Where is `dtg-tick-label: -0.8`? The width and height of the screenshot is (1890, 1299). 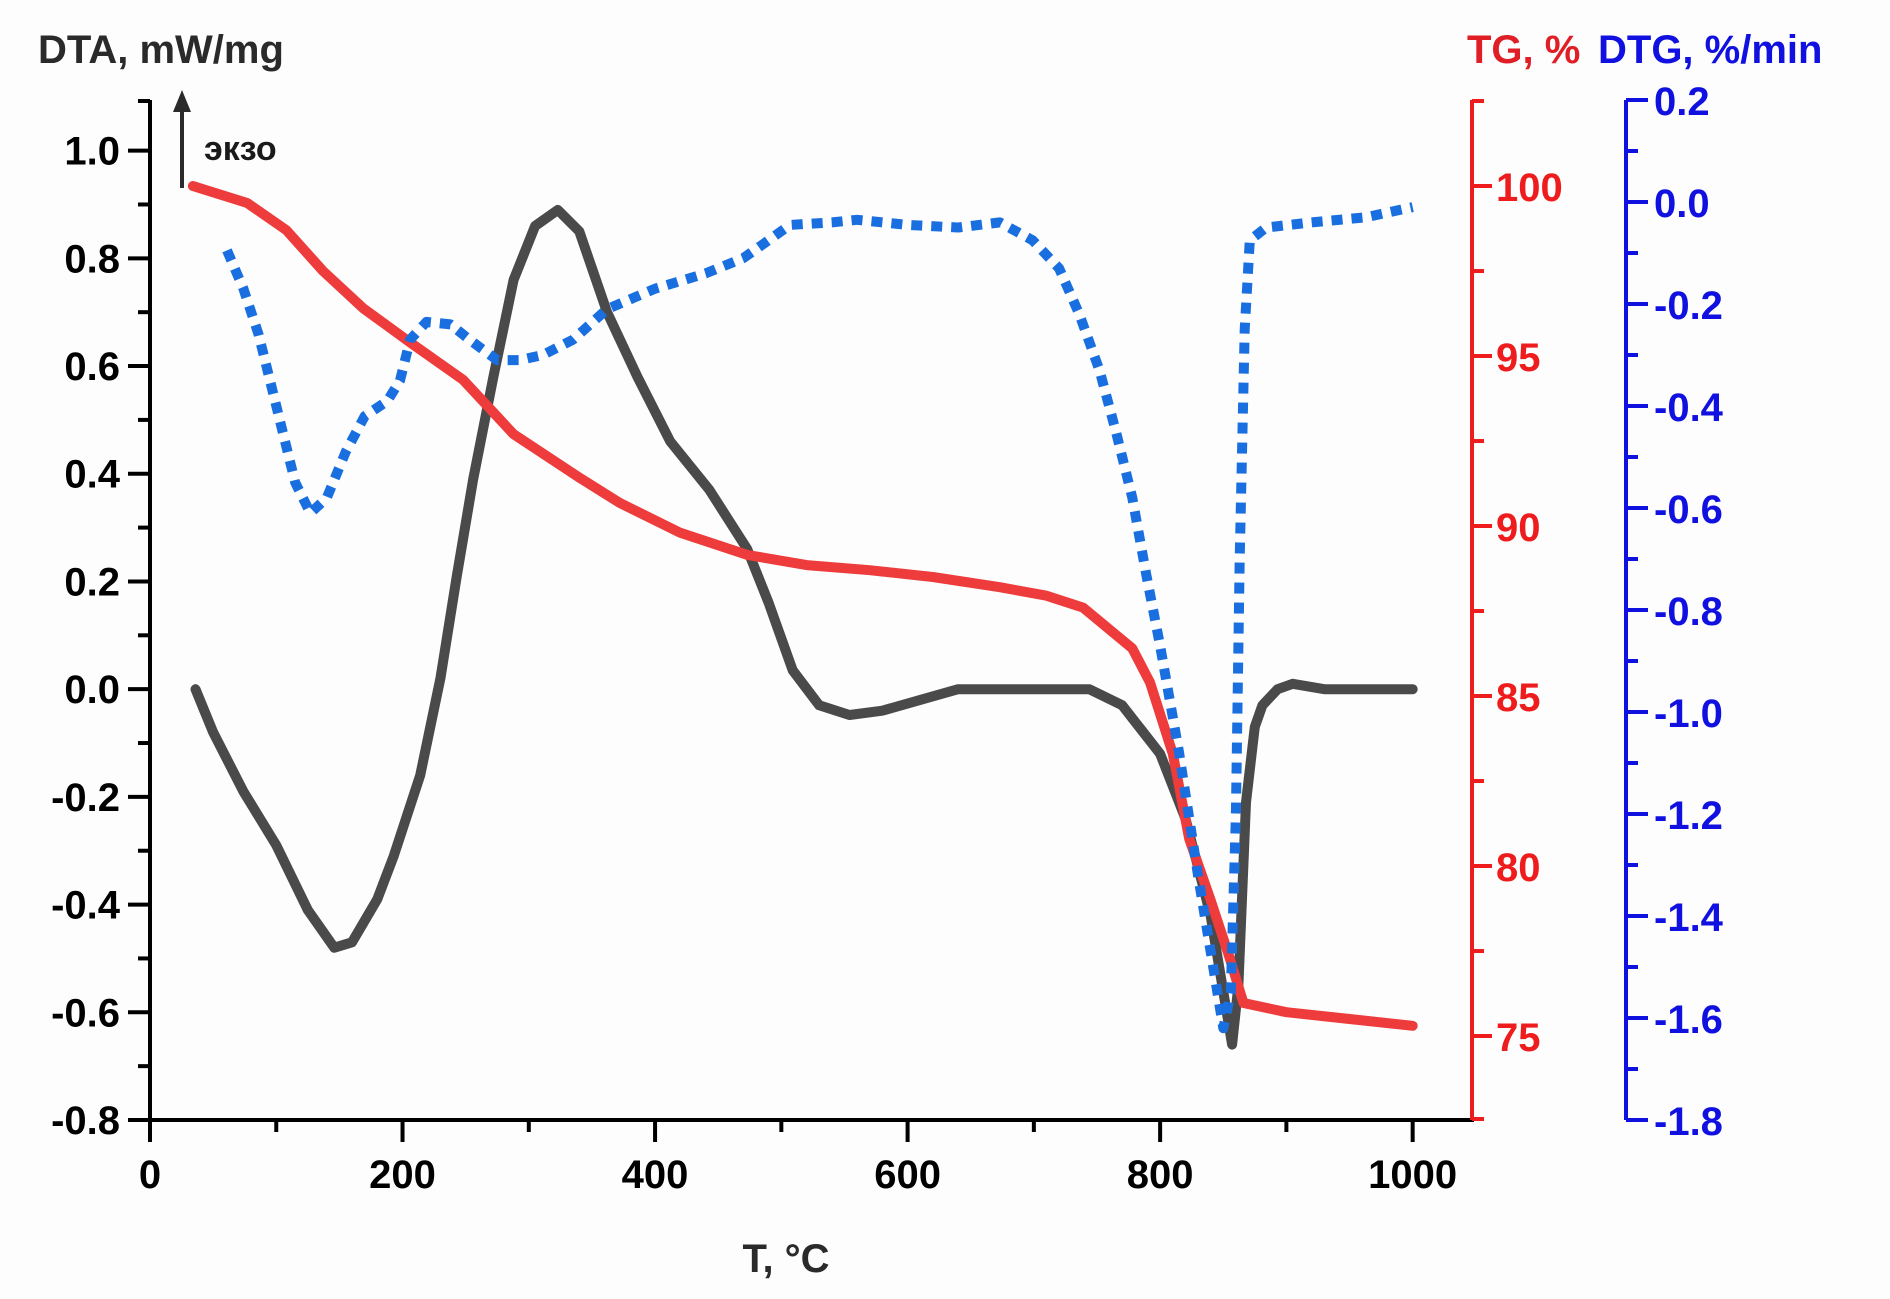 dtg-tick-label: -0.8 is located at coordinates (1688, 612).